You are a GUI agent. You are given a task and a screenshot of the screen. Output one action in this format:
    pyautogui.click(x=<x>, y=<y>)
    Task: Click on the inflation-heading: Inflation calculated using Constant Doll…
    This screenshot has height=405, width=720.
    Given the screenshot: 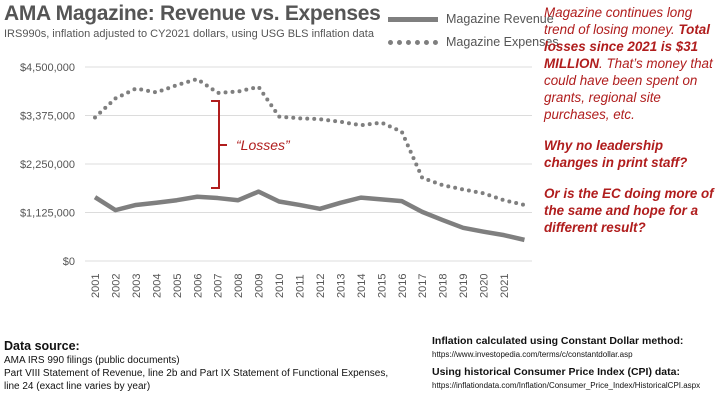 What is the action you would take?
    pyautogui.click(x=558, y=341)
    